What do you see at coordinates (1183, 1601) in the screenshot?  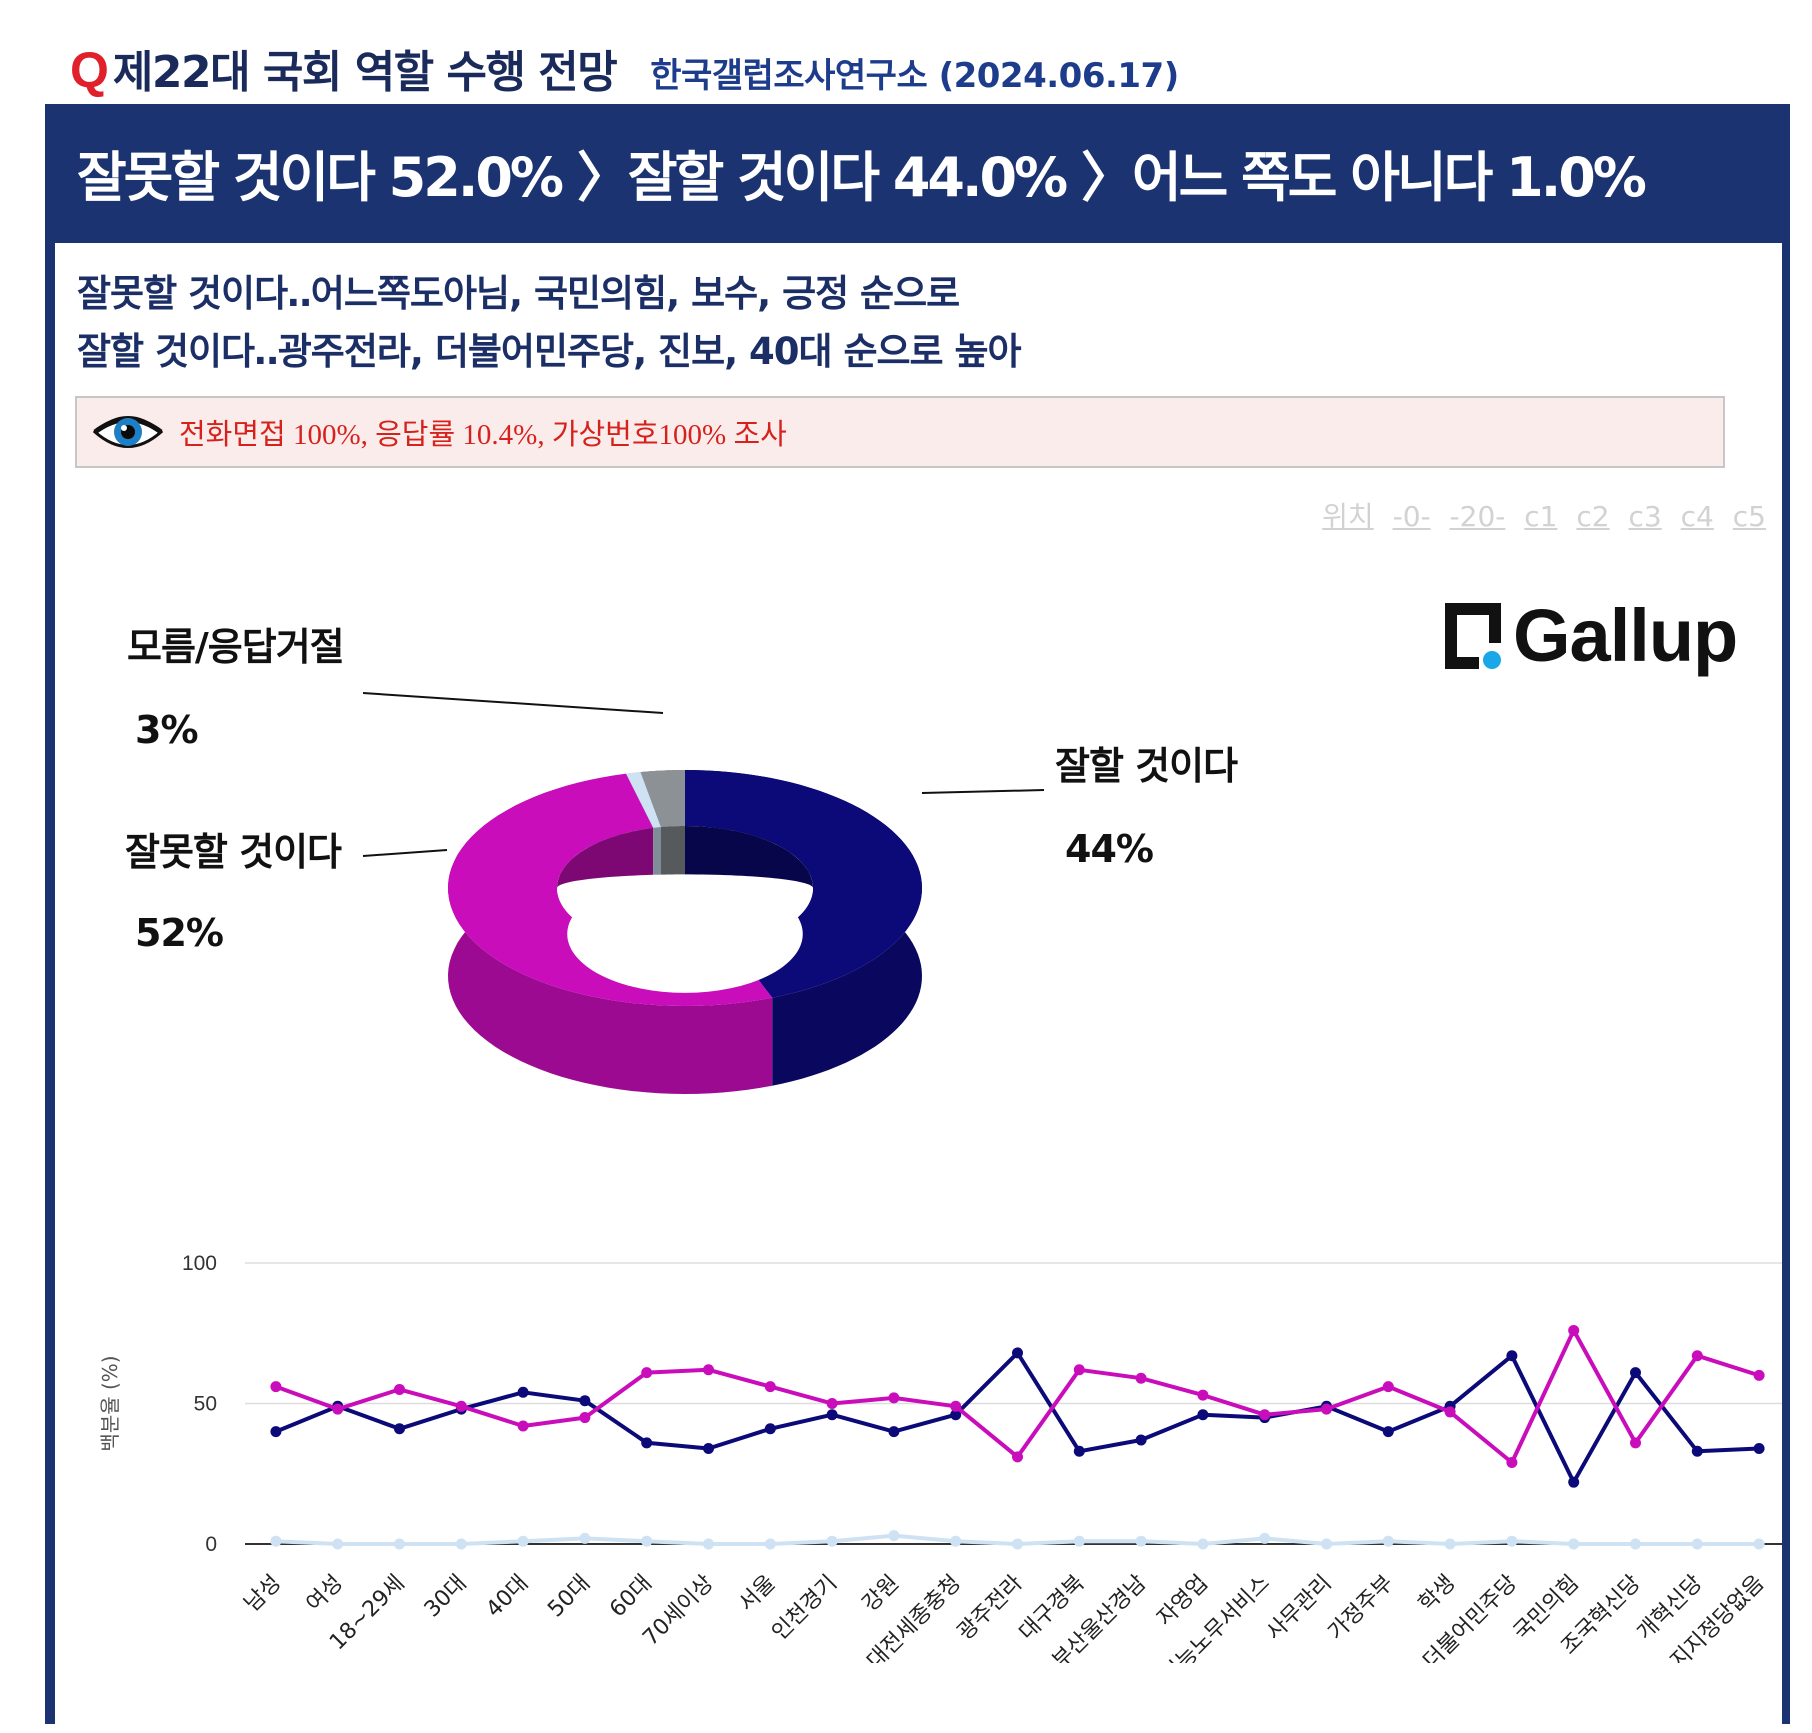 I see `x-tick-label-15: 자영업` at bounding box center [1183, 1601].